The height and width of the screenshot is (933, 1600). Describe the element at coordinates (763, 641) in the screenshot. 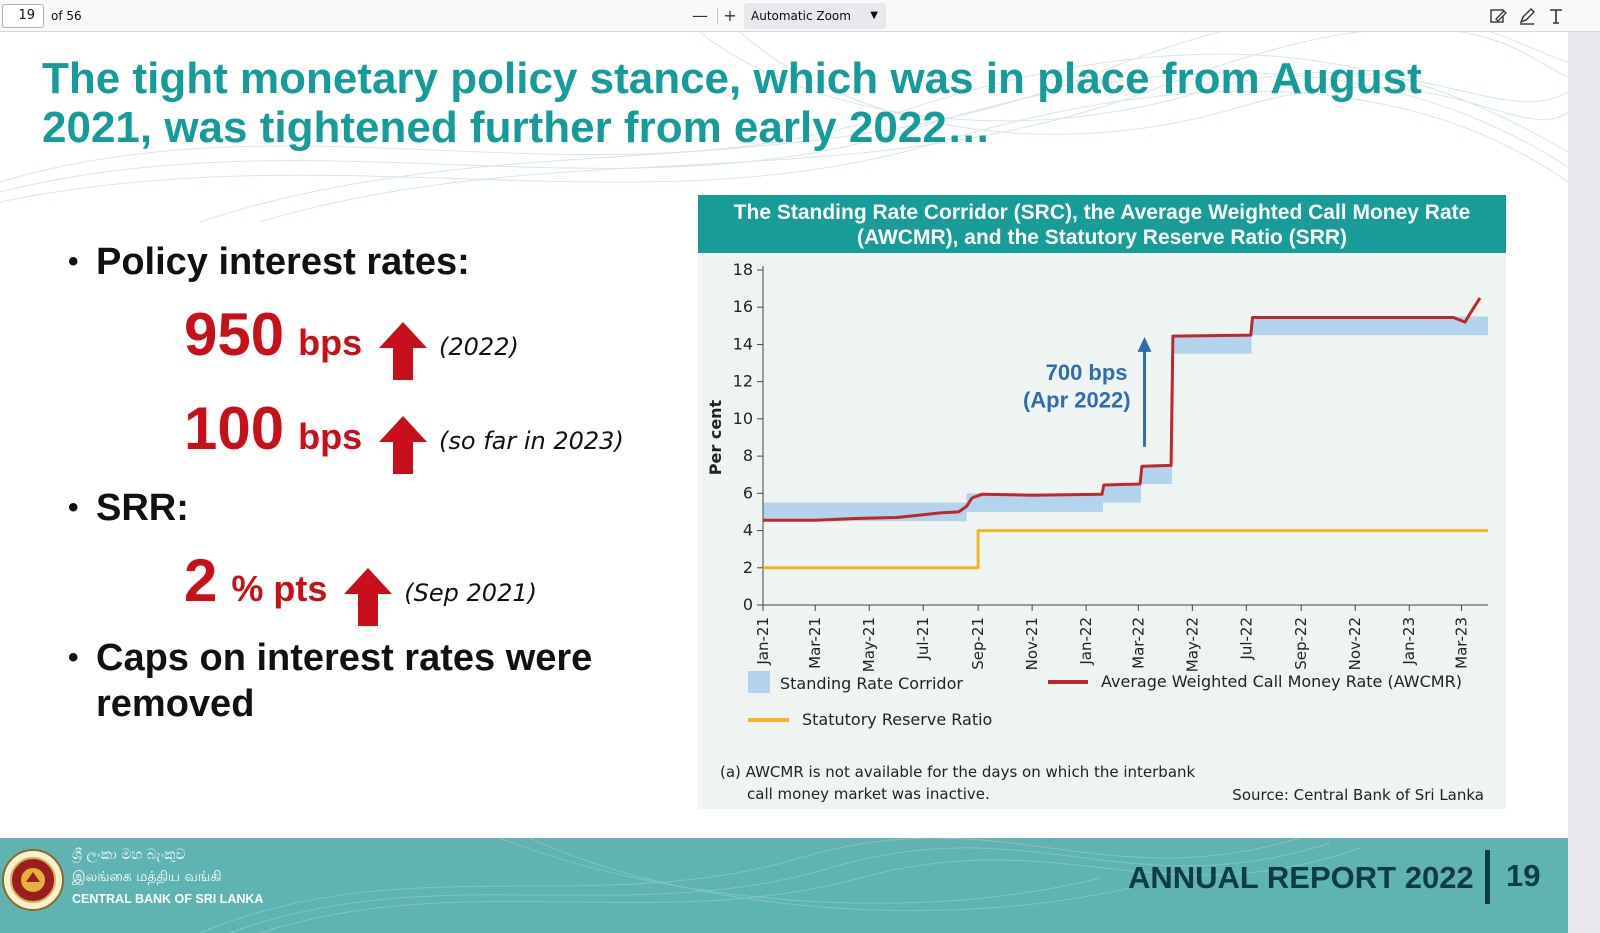

I see `x-tick-label: Jan-21` at that location.